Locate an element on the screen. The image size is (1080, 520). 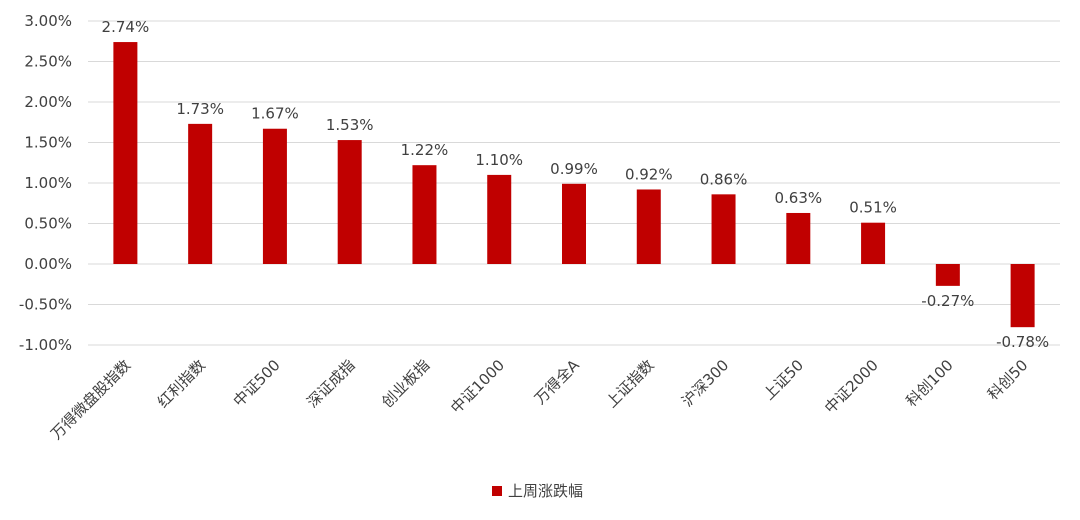
x-tick-label: 上证50 is located at coordinates (783, 379).